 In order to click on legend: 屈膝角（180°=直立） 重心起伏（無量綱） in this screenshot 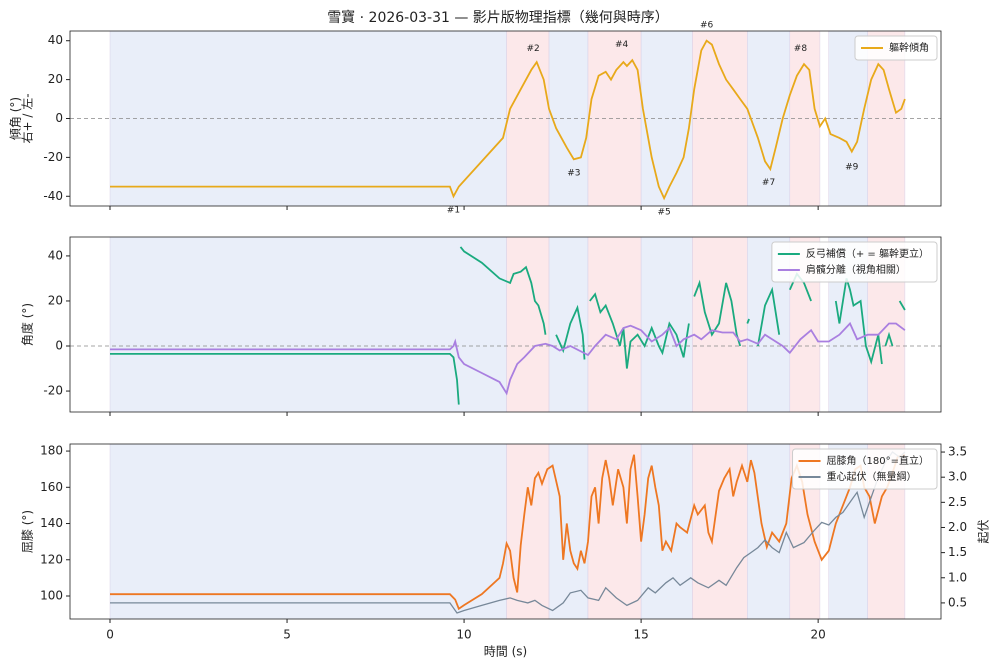, I will do `click(865, 469)`.